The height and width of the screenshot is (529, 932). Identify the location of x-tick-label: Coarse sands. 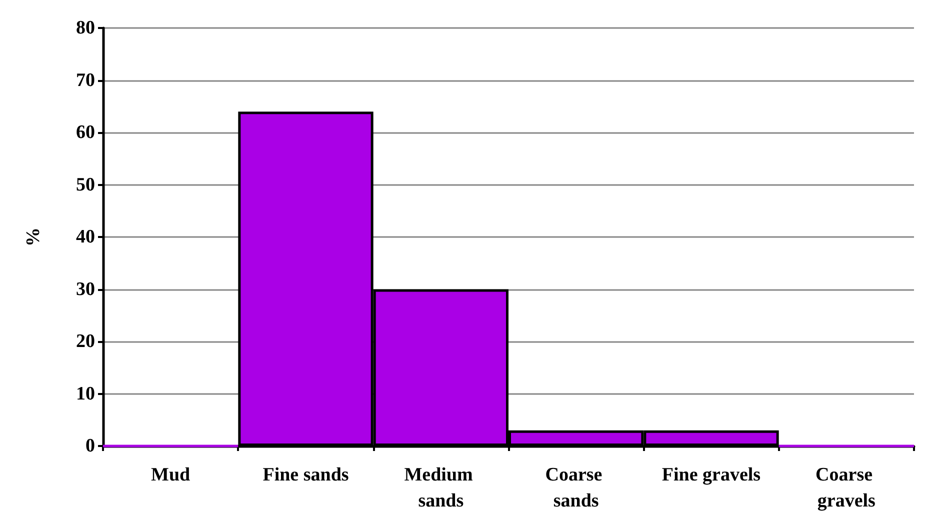
(576, 488).